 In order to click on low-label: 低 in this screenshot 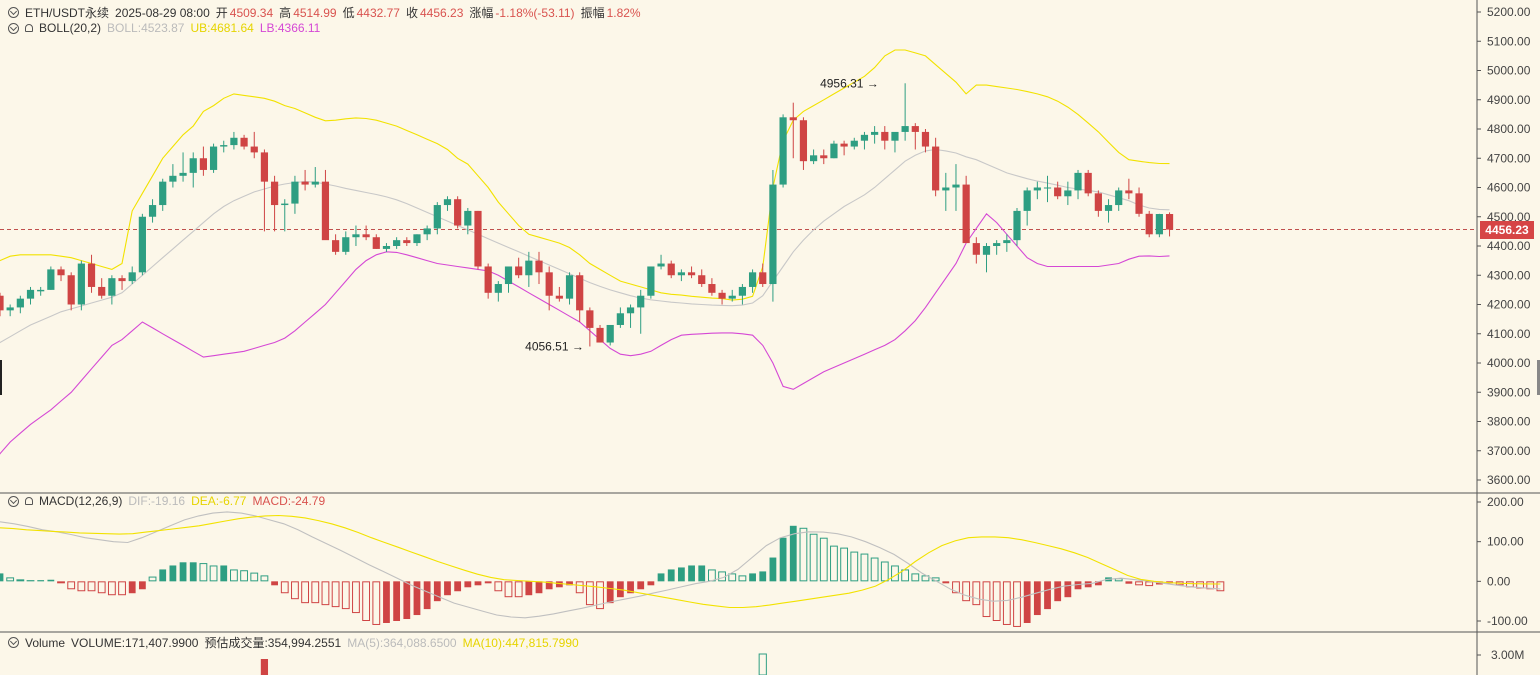, I will do `click(348, 13)`.